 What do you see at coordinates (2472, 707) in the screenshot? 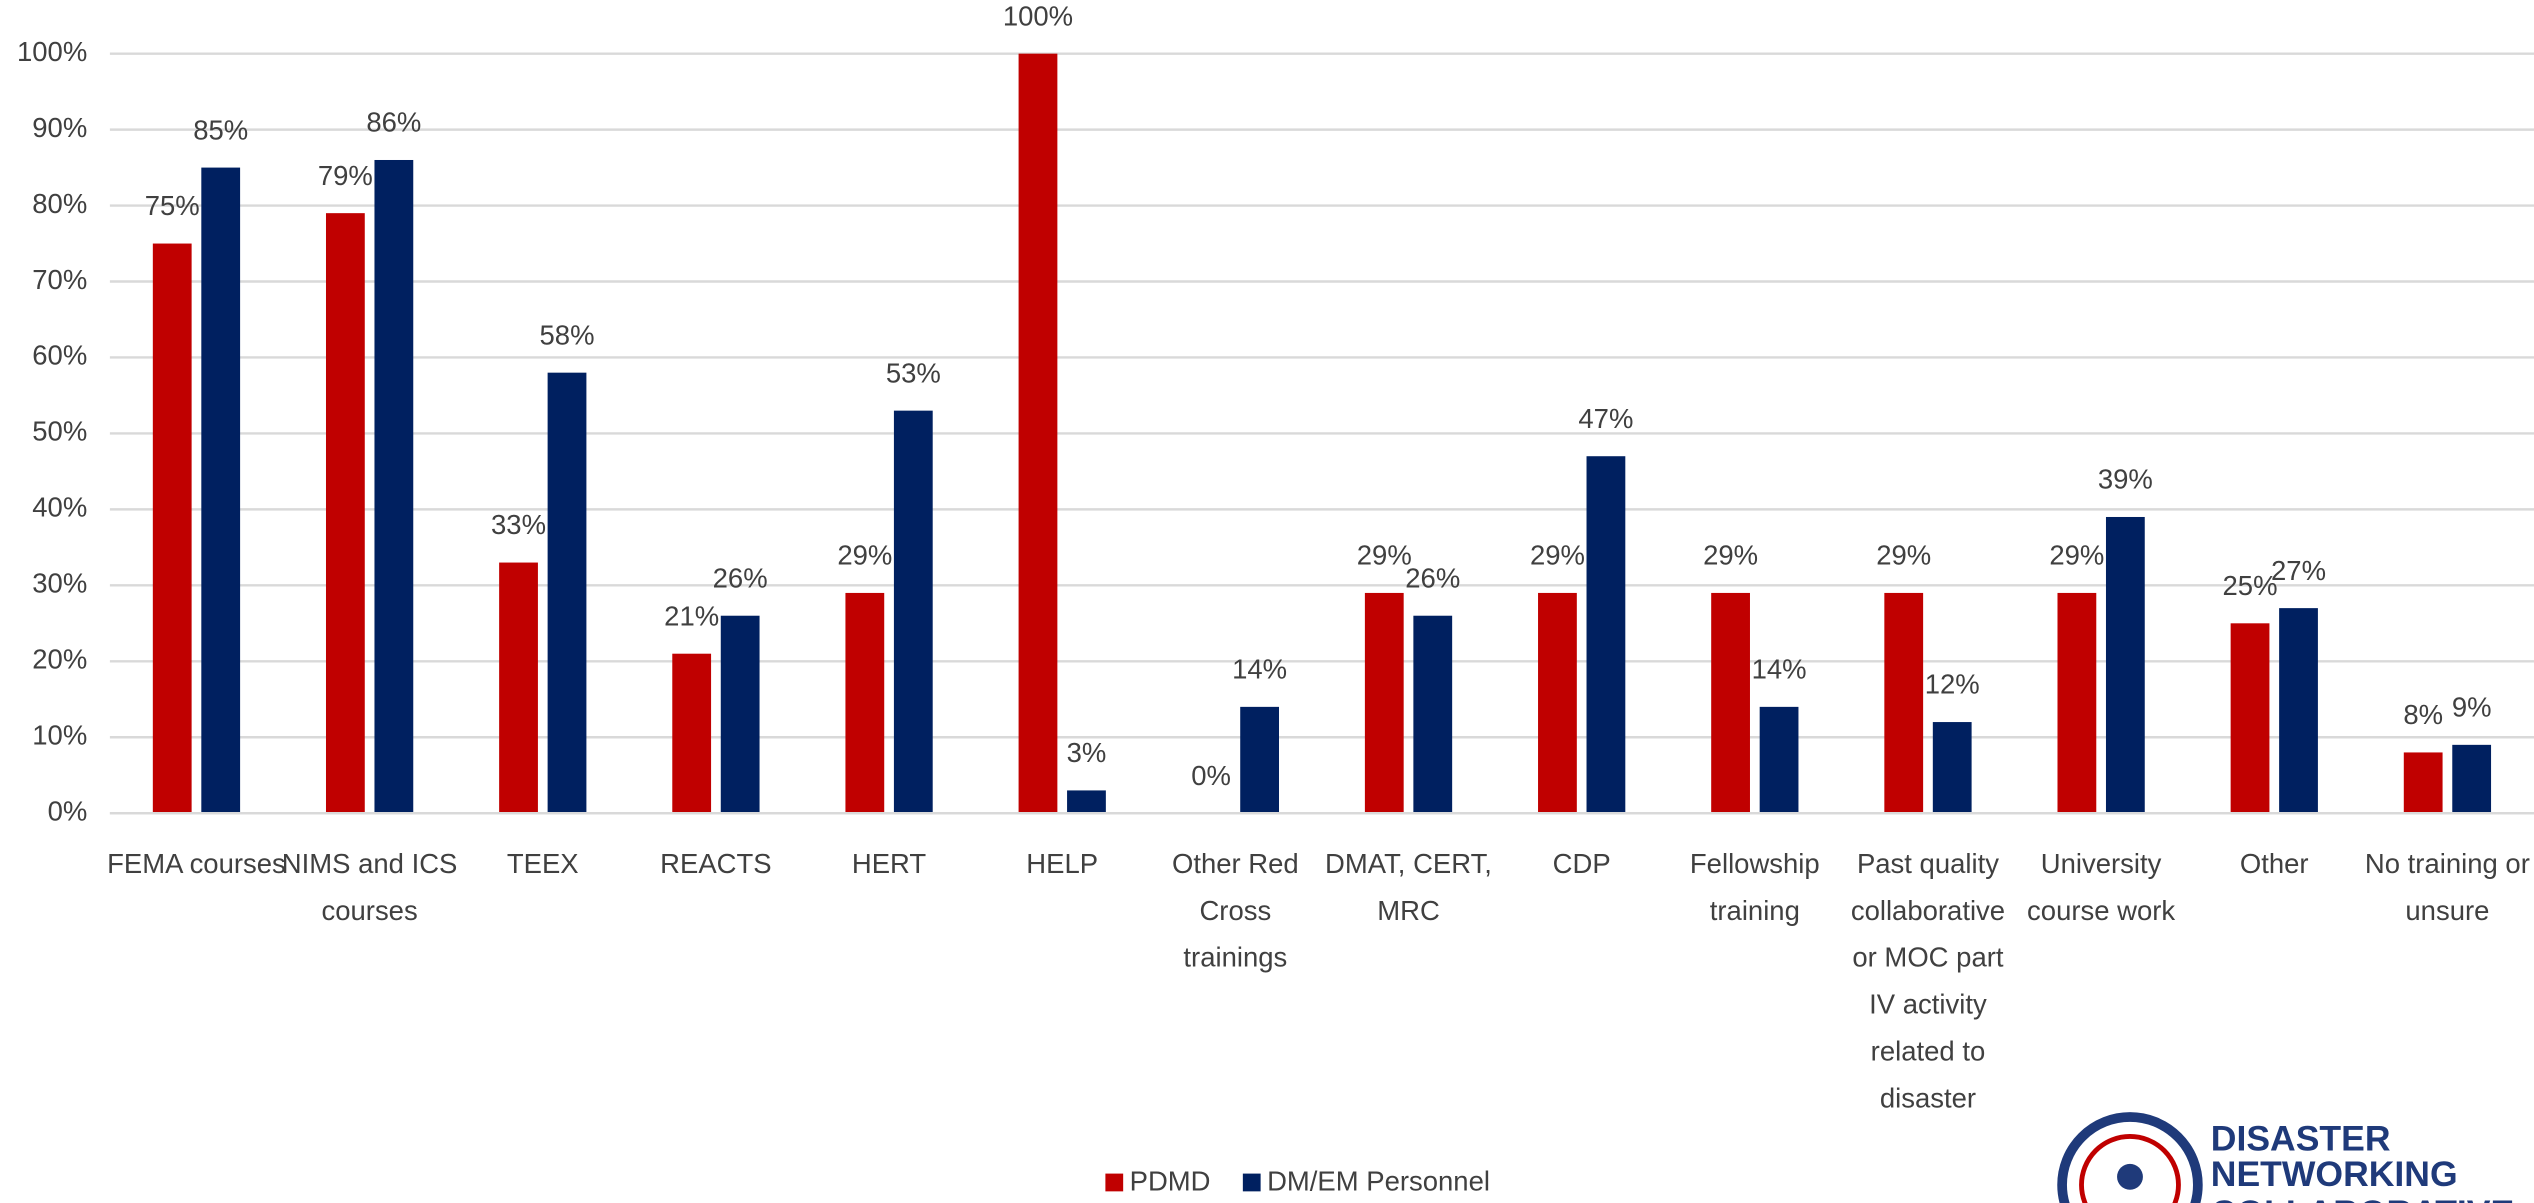
I see `data-label: 9%` at bounding box center [2472, 707].